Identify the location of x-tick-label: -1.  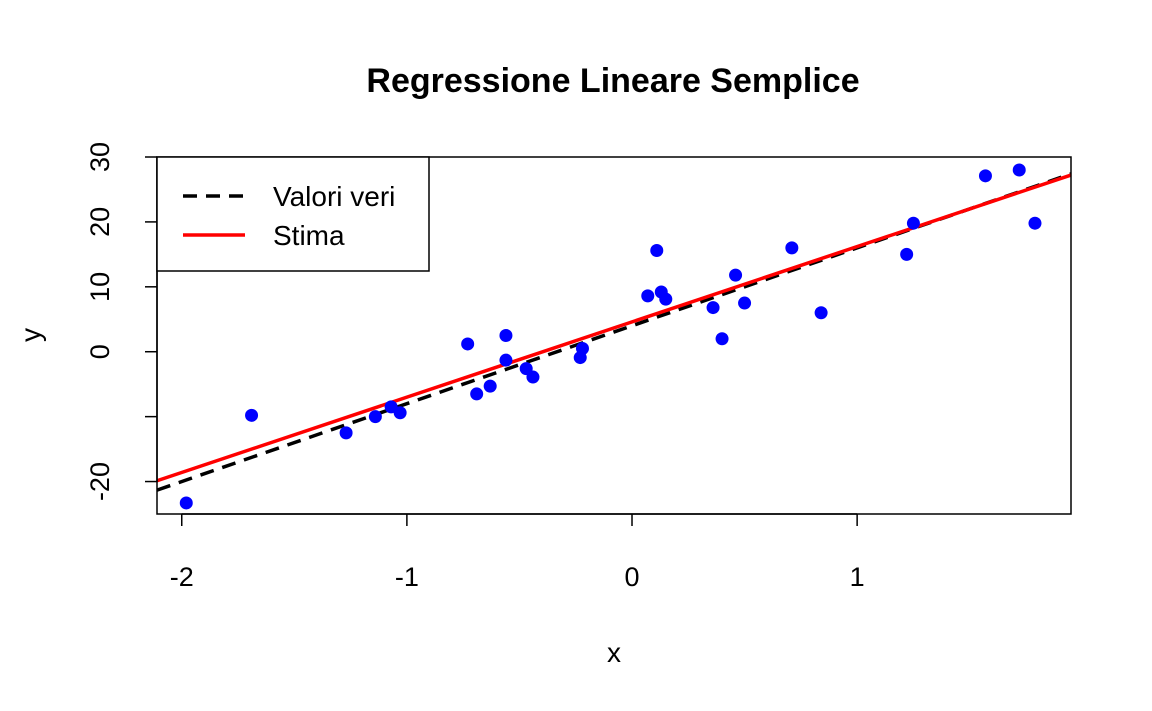
(407, 577).